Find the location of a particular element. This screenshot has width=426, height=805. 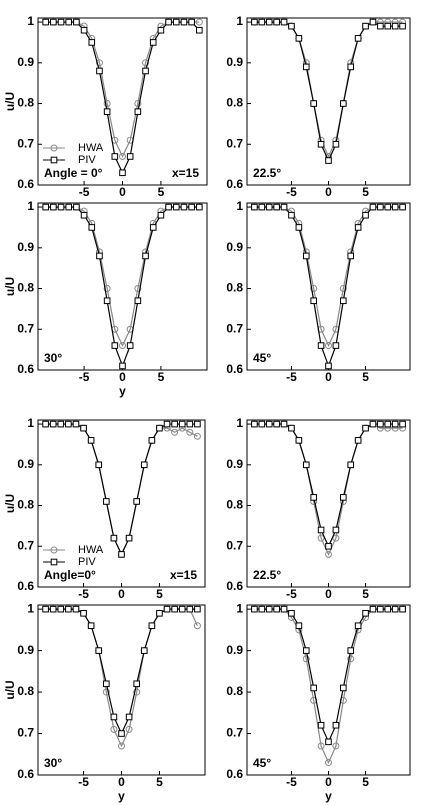

x-axis-label: y is located at coordinates (122, 391).